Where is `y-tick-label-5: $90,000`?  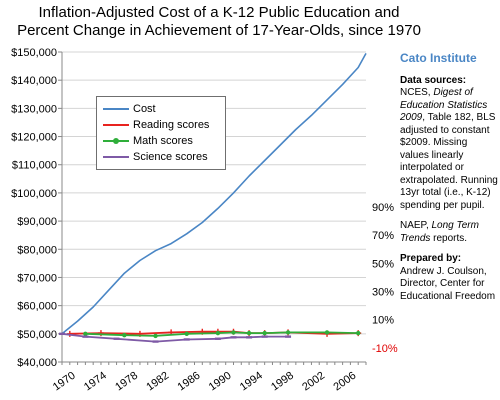 y-tick-label-5: $90,000 is located at coordinates (37, 222).